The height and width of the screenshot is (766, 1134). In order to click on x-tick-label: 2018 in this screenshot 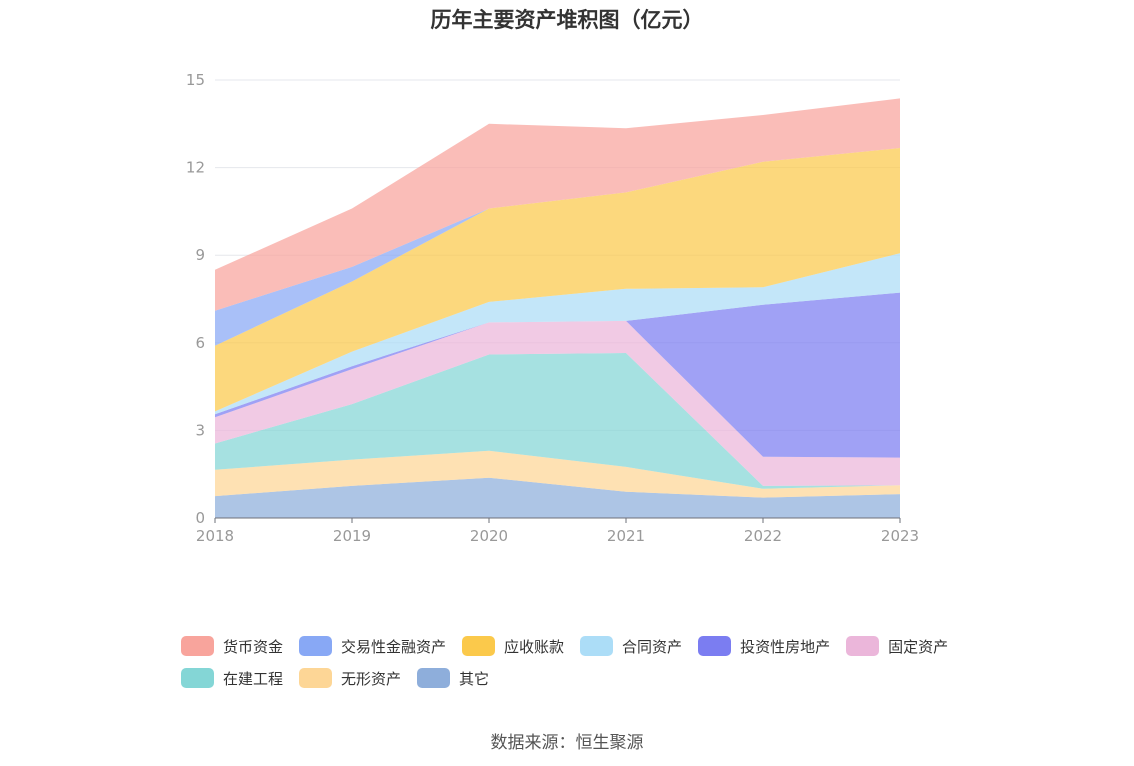, I will do `click(215, 536)`.